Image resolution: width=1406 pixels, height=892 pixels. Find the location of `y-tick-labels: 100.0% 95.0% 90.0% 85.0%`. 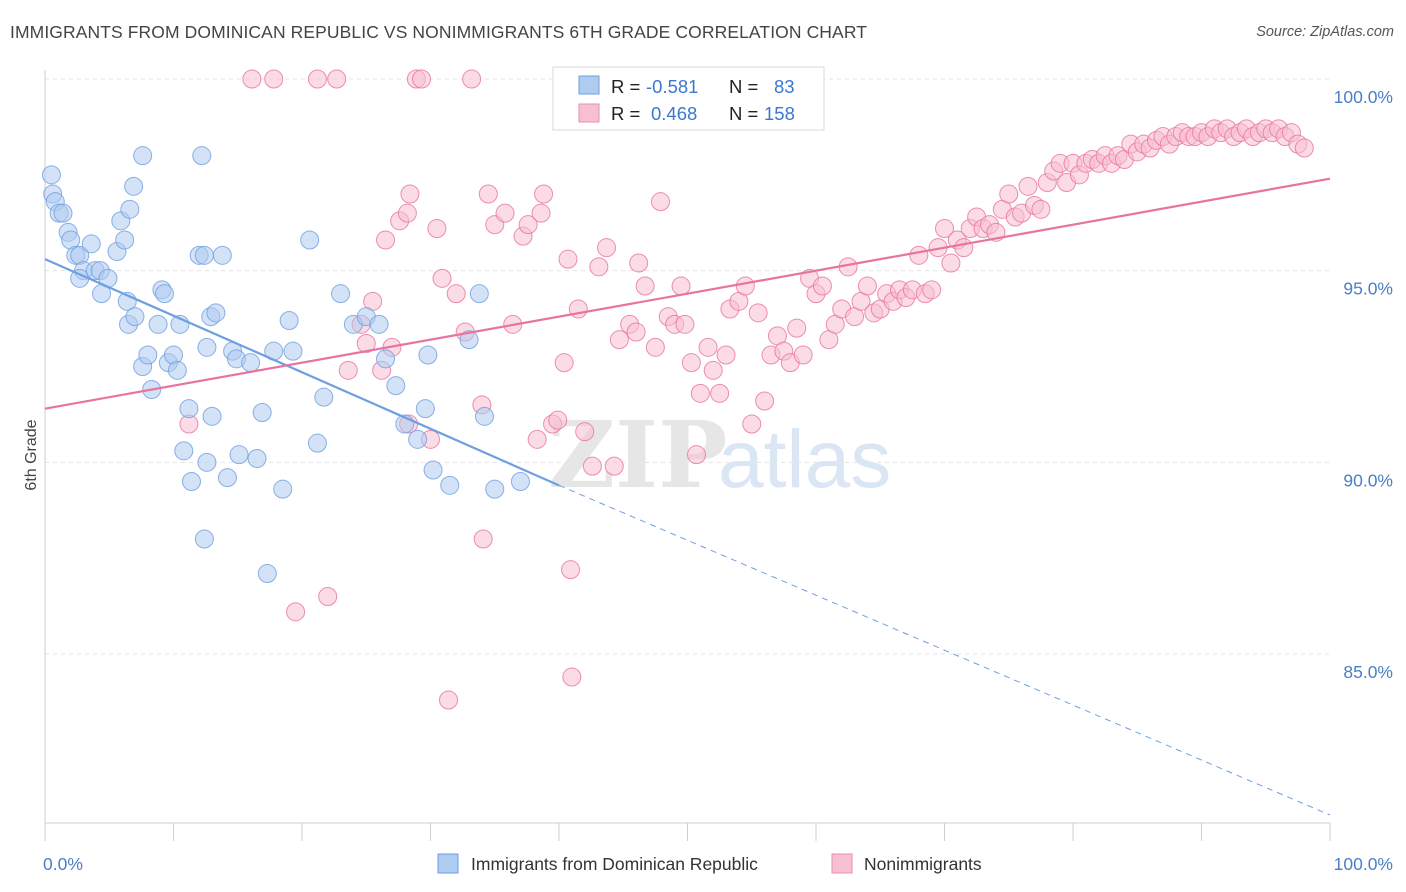

y-tick-labels: 100.0% 95.0% 90.0% 85.0% is located at coordinates (1363, 384).